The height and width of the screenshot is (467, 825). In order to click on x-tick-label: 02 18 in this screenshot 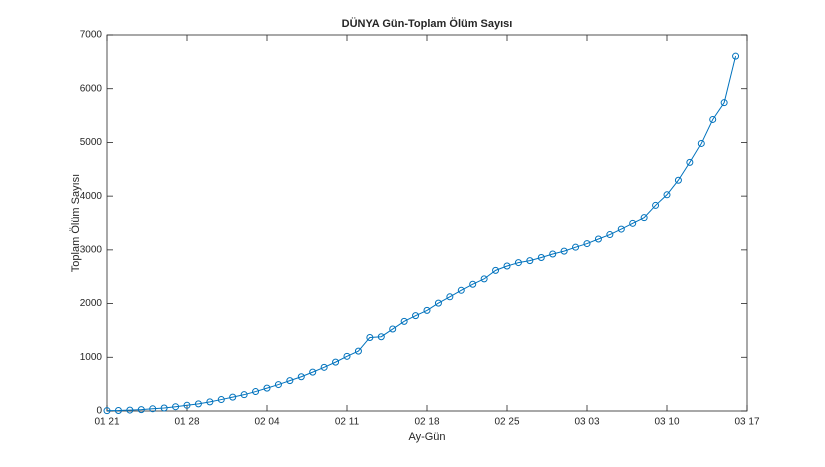, I will do `click(426, 422)`.